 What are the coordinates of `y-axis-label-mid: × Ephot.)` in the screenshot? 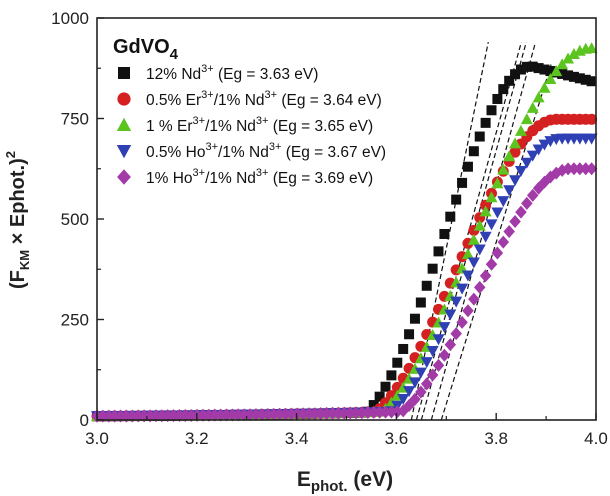 It's located at (18, 204).